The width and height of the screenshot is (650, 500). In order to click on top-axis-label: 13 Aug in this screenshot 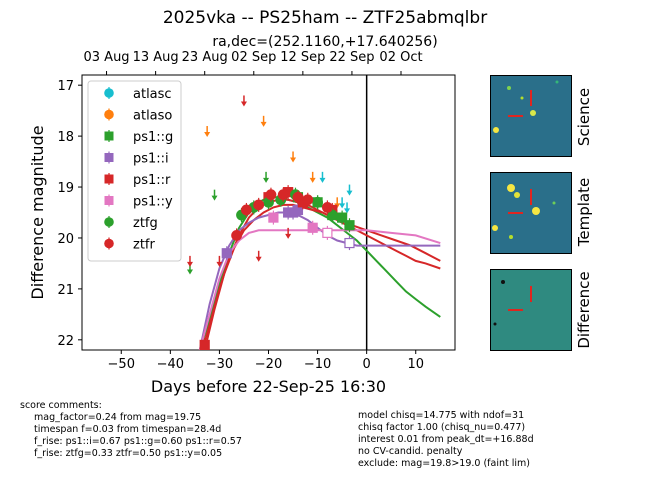, I will do `click(156, 57)`.